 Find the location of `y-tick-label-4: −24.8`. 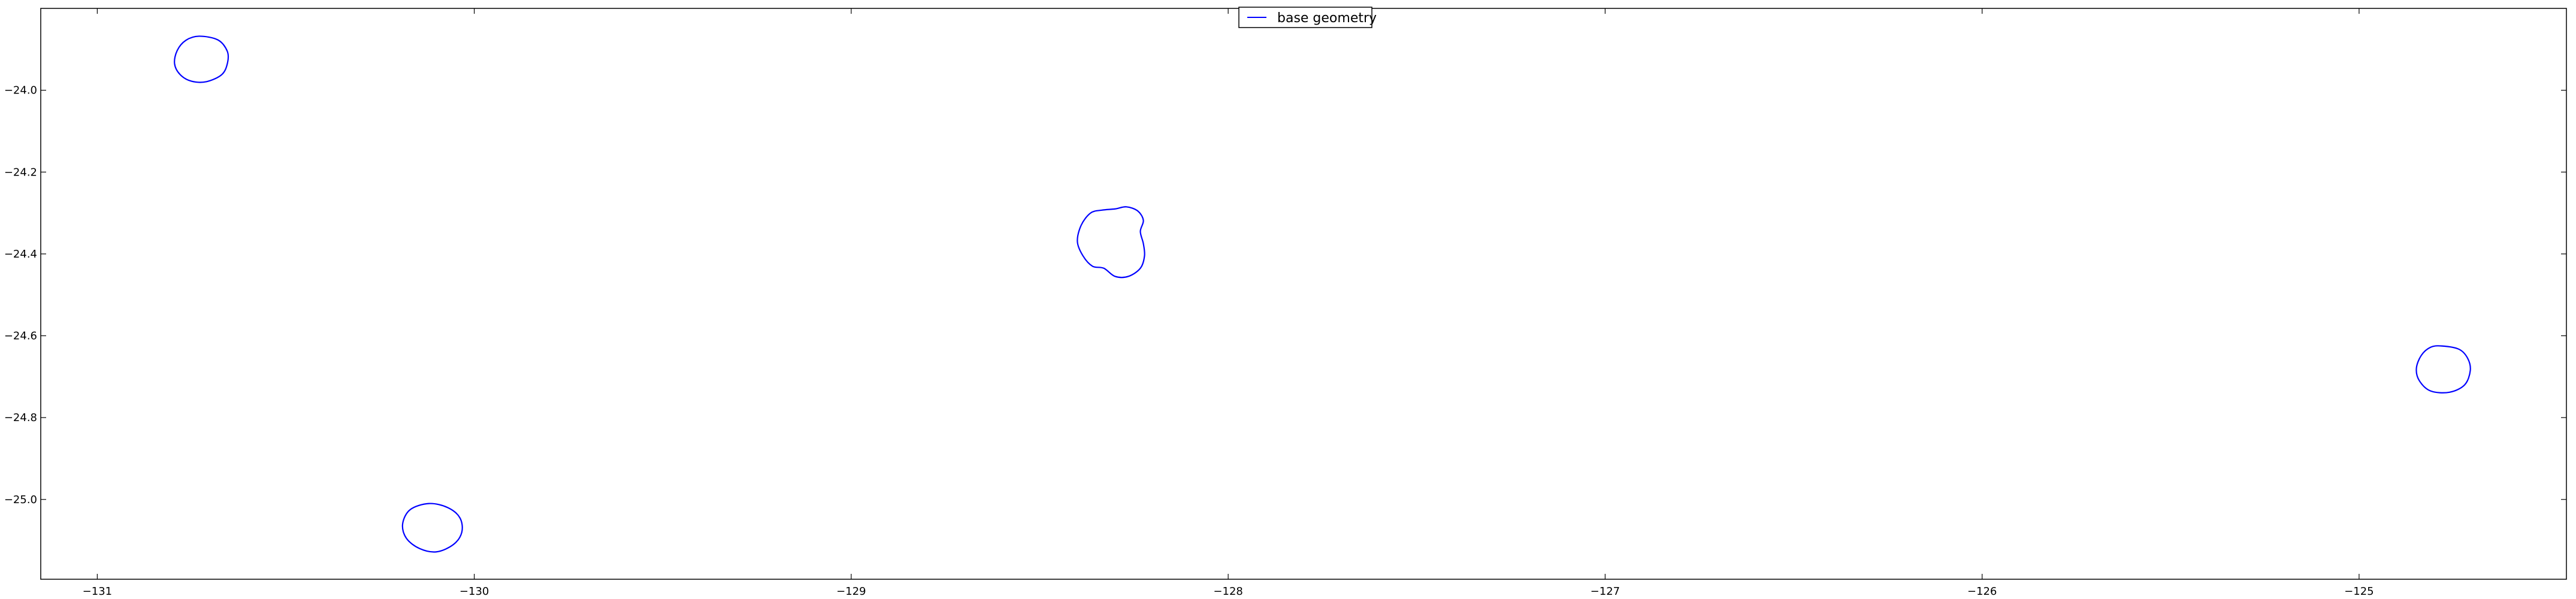

y-tick-label-4: −24.8 is located at coordinates (20, 418).